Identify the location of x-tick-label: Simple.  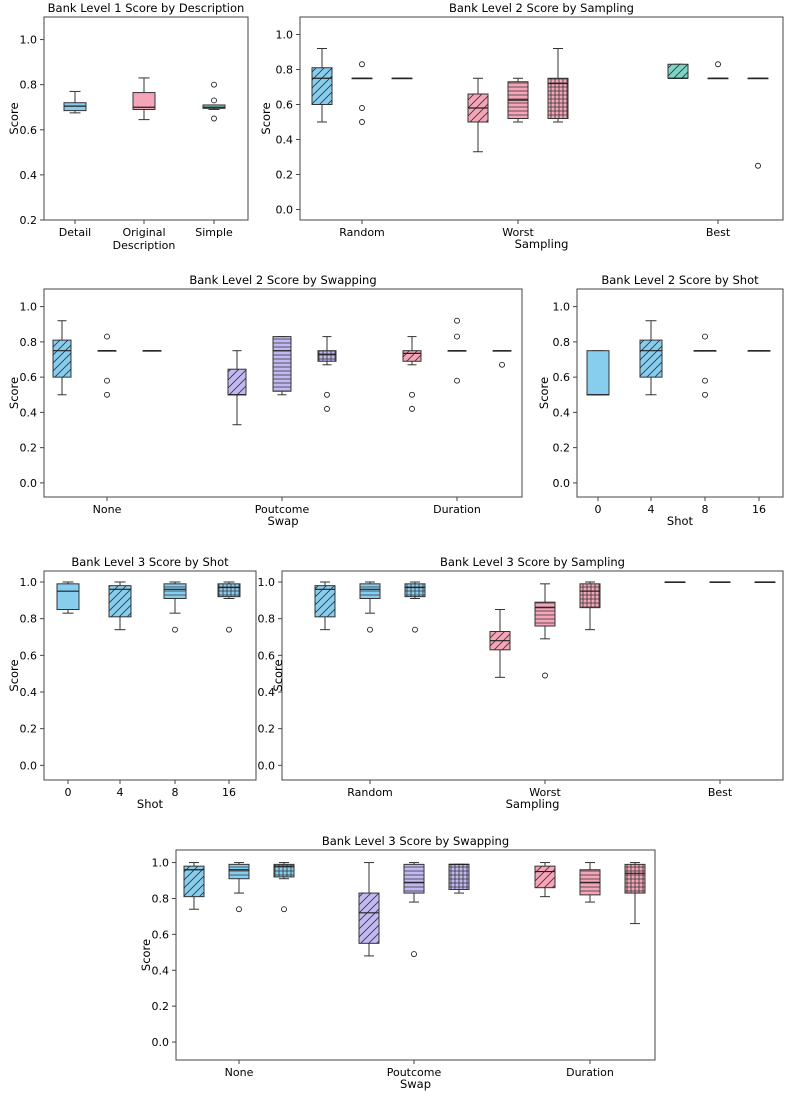
(214, 232).